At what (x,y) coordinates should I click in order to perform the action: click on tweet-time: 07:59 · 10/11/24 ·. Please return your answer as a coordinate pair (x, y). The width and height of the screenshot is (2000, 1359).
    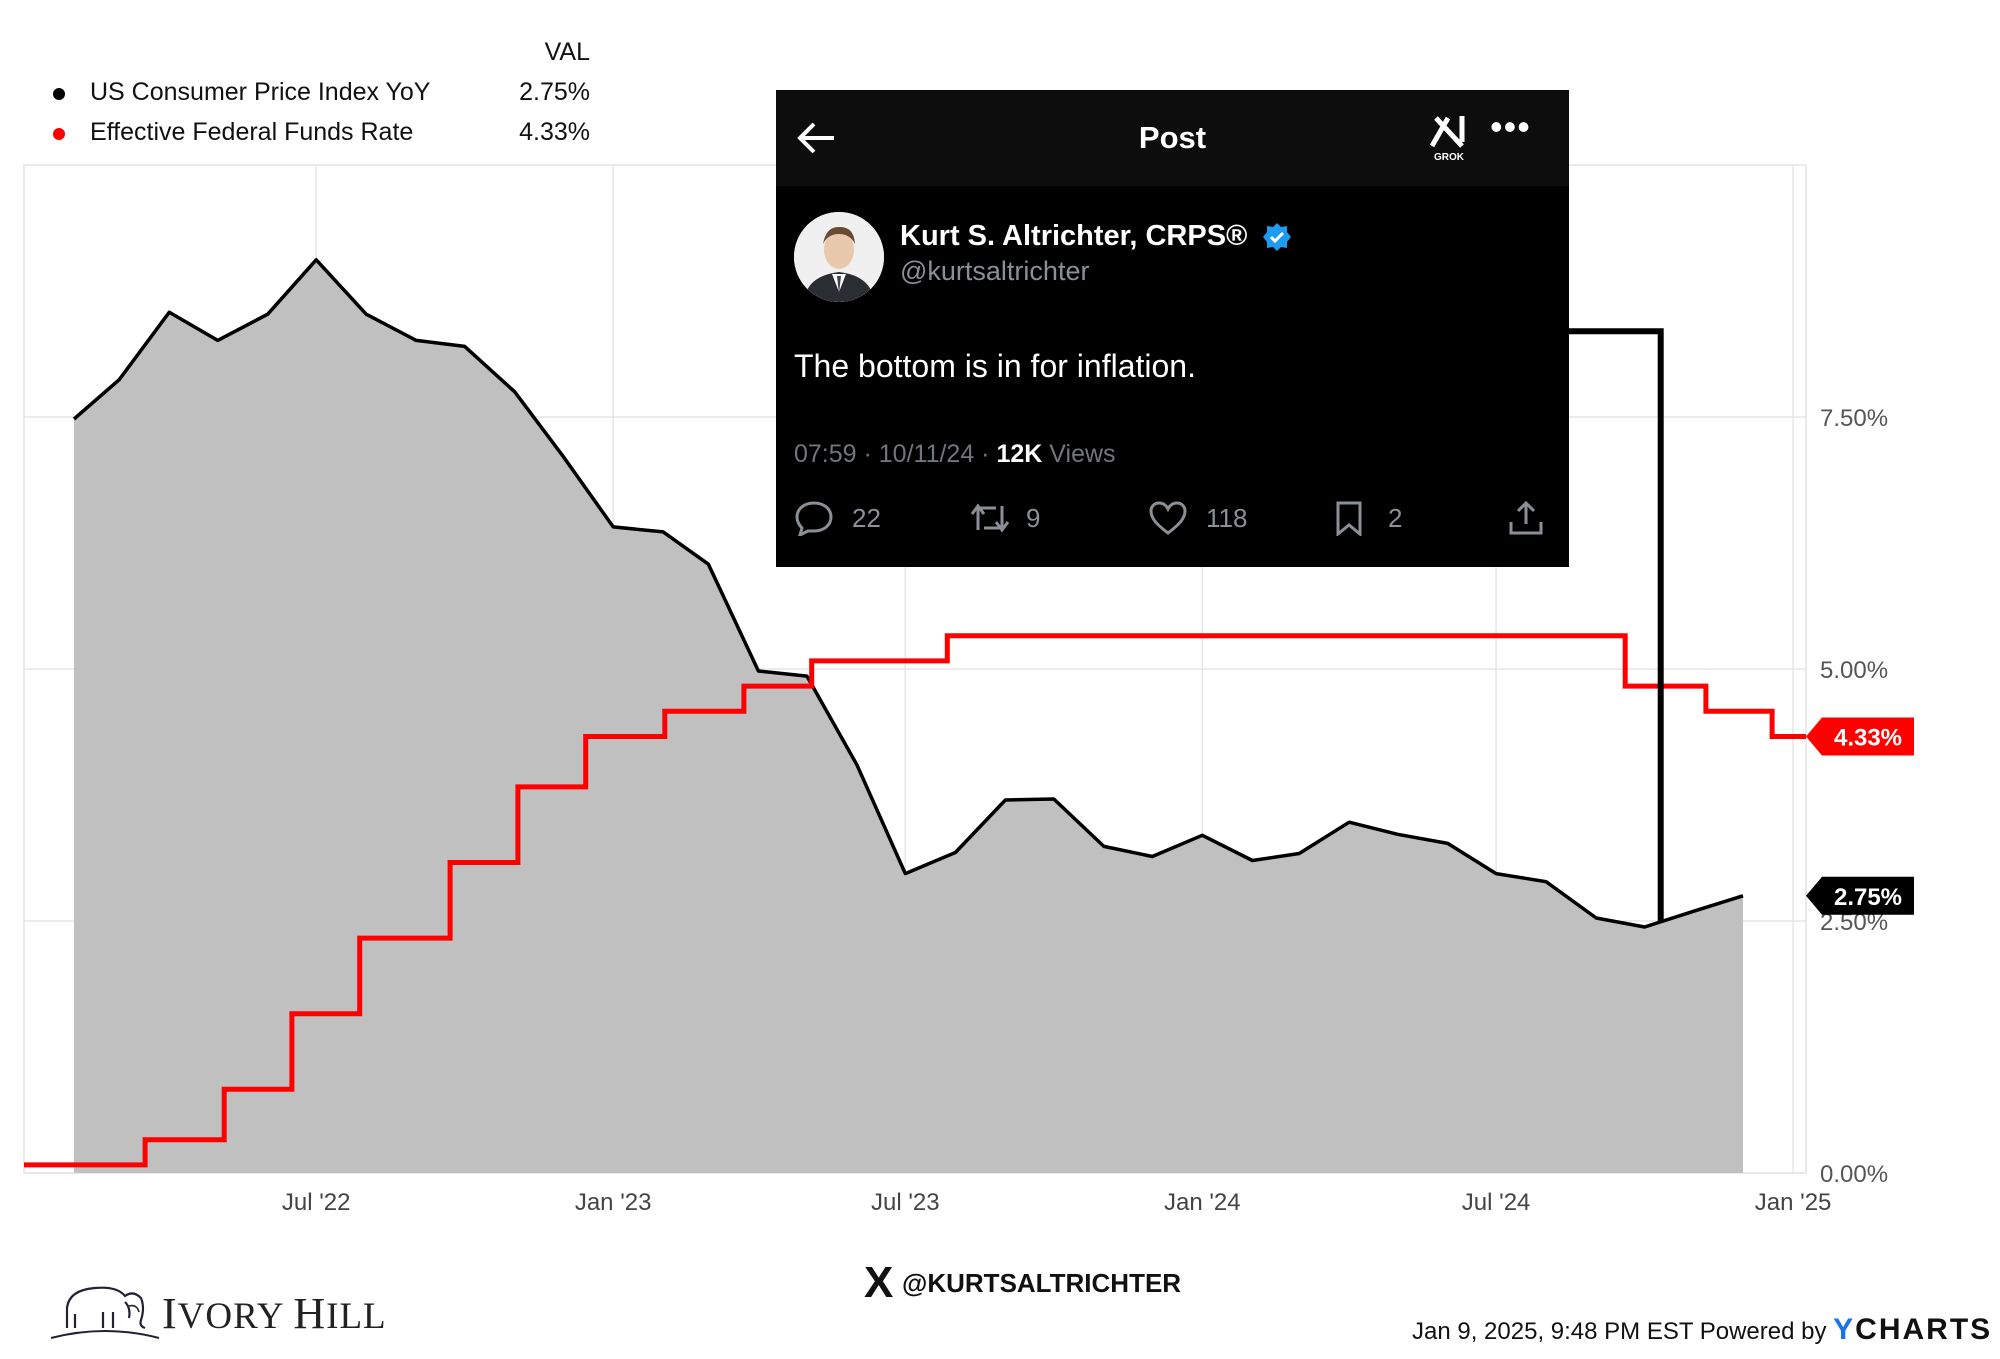
    Looking at the image, I should click on (895, 454).